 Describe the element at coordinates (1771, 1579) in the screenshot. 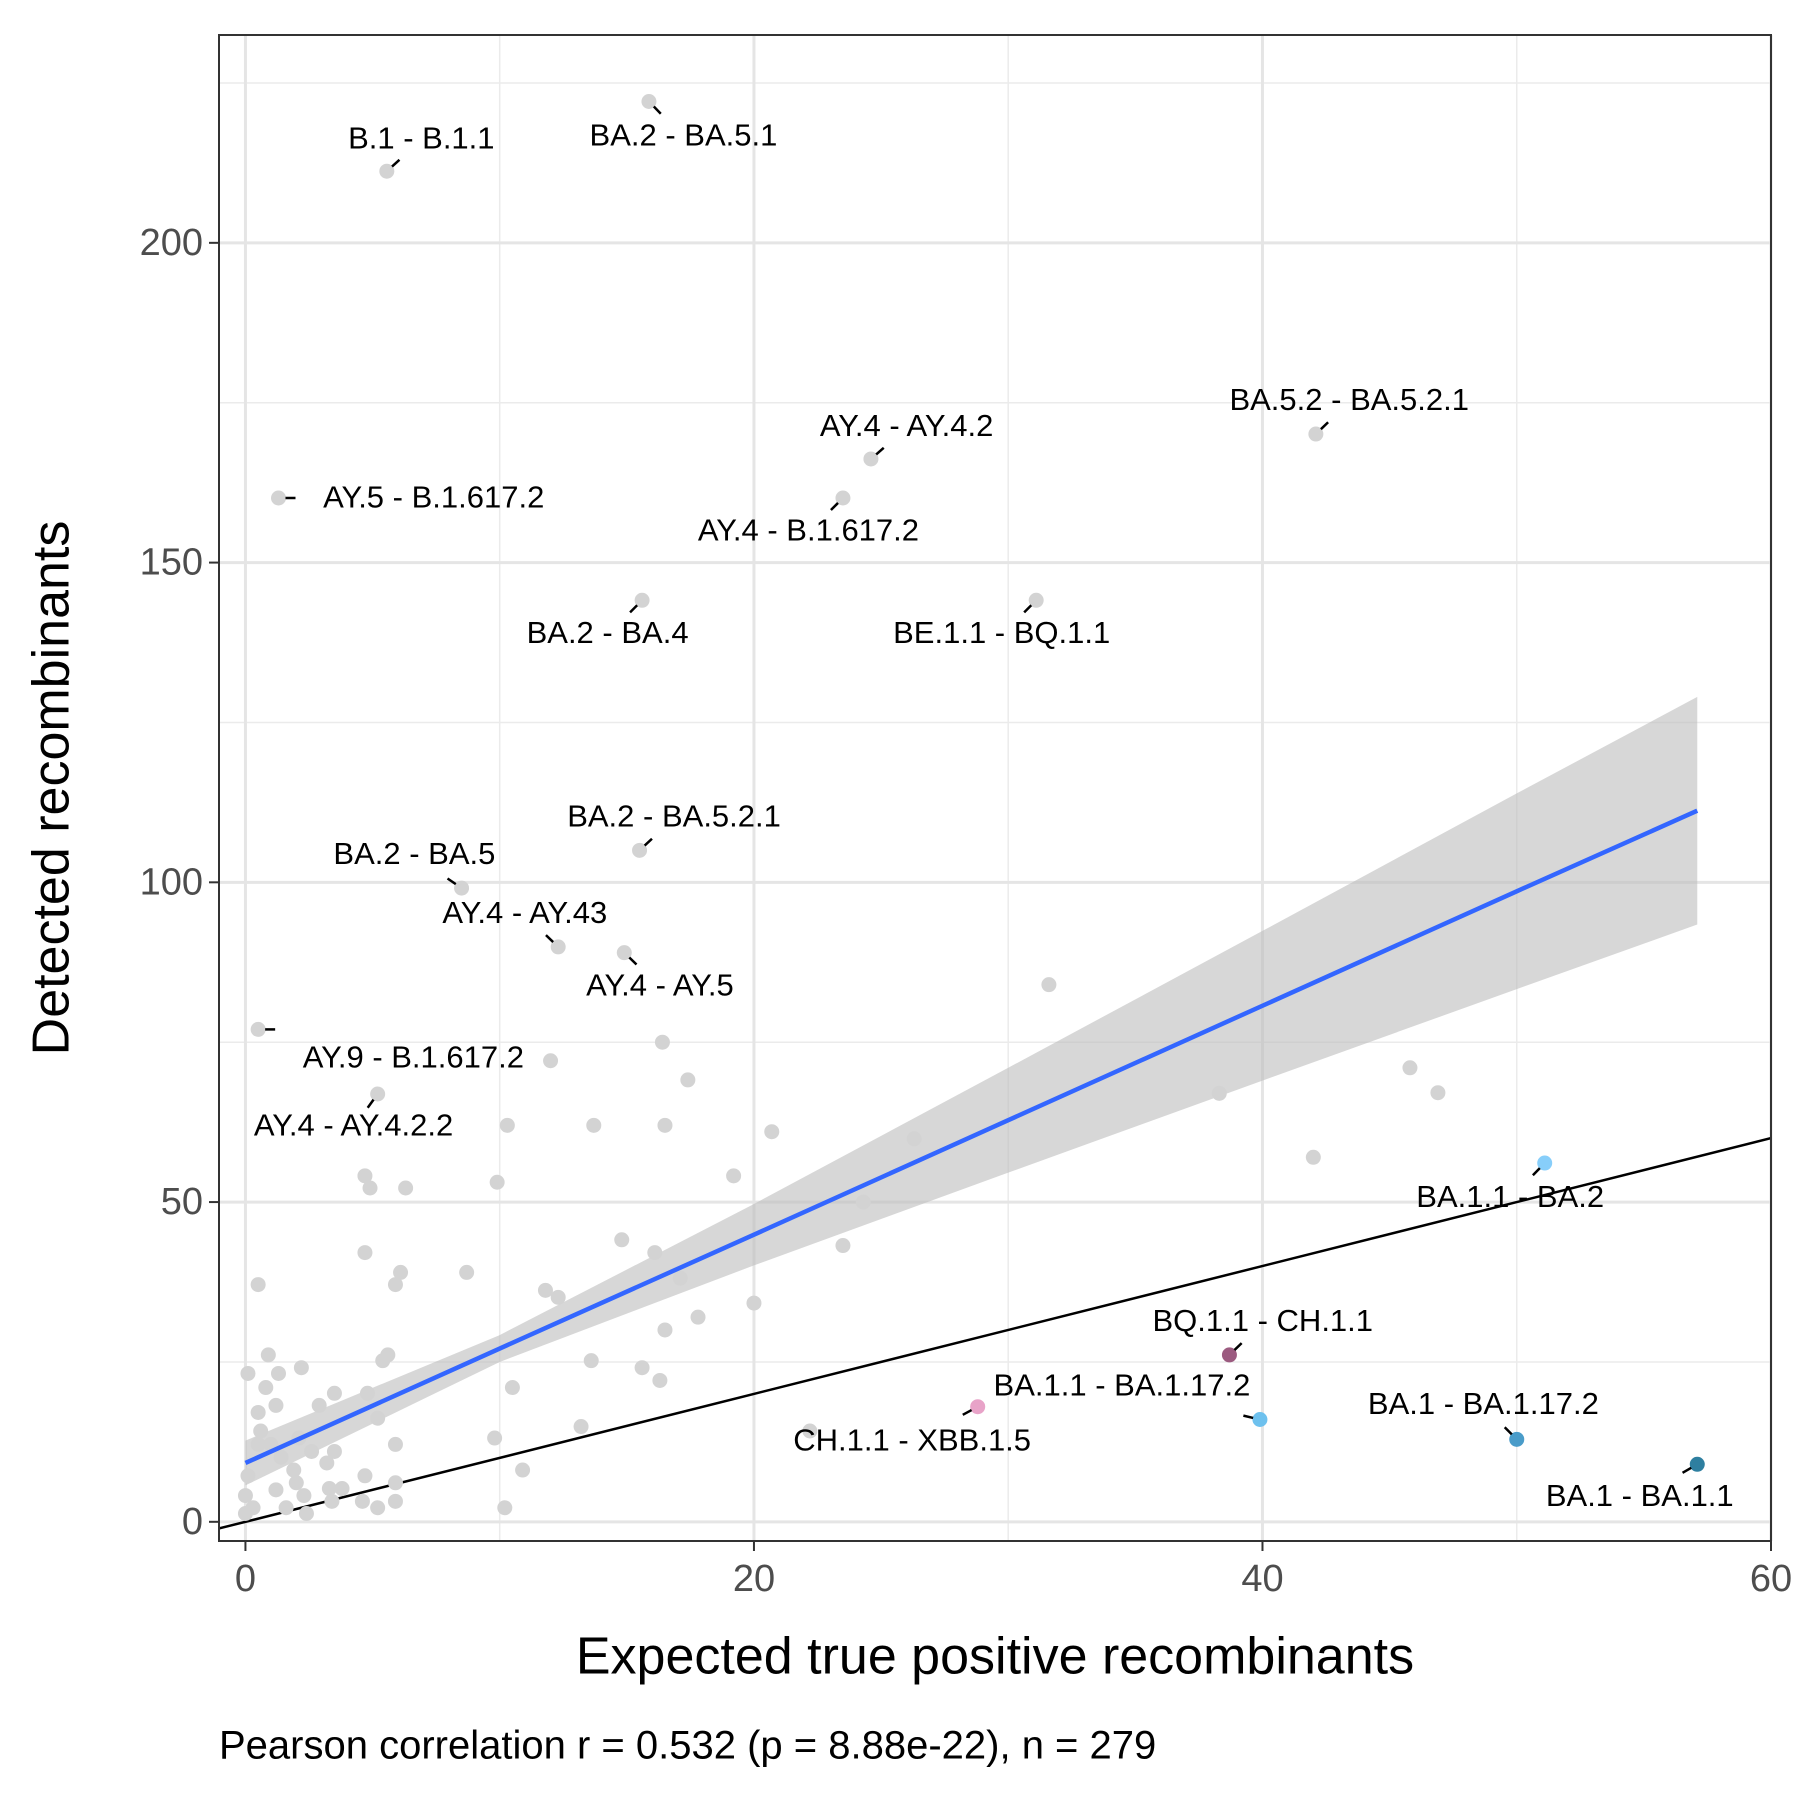

I see `x-tick-label: 60` at that location.